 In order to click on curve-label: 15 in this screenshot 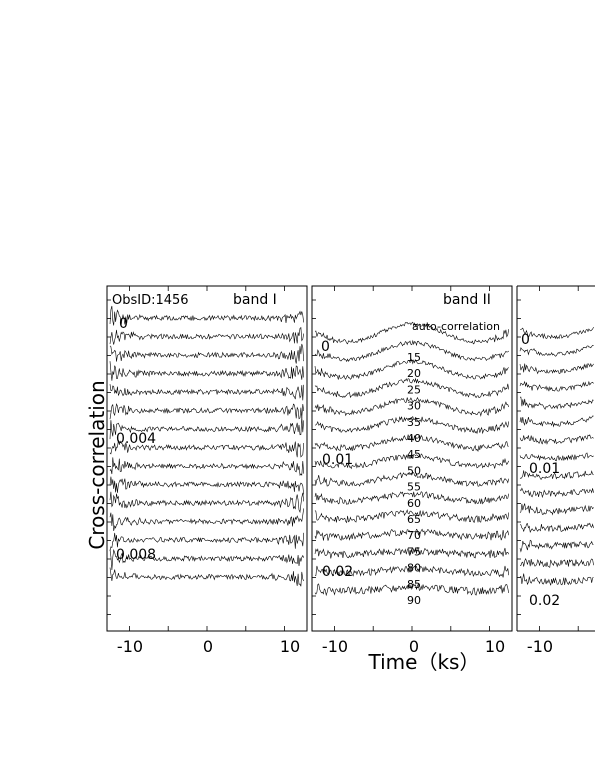, I will do `click(414, 357)`.